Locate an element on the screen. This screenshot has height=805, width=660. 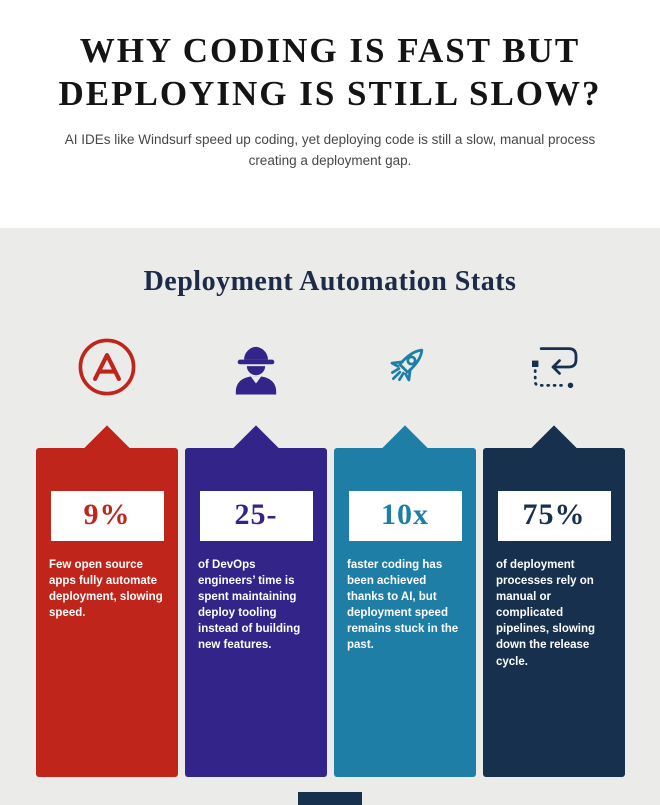
rocket-icon is located at coordinates (405, 367).